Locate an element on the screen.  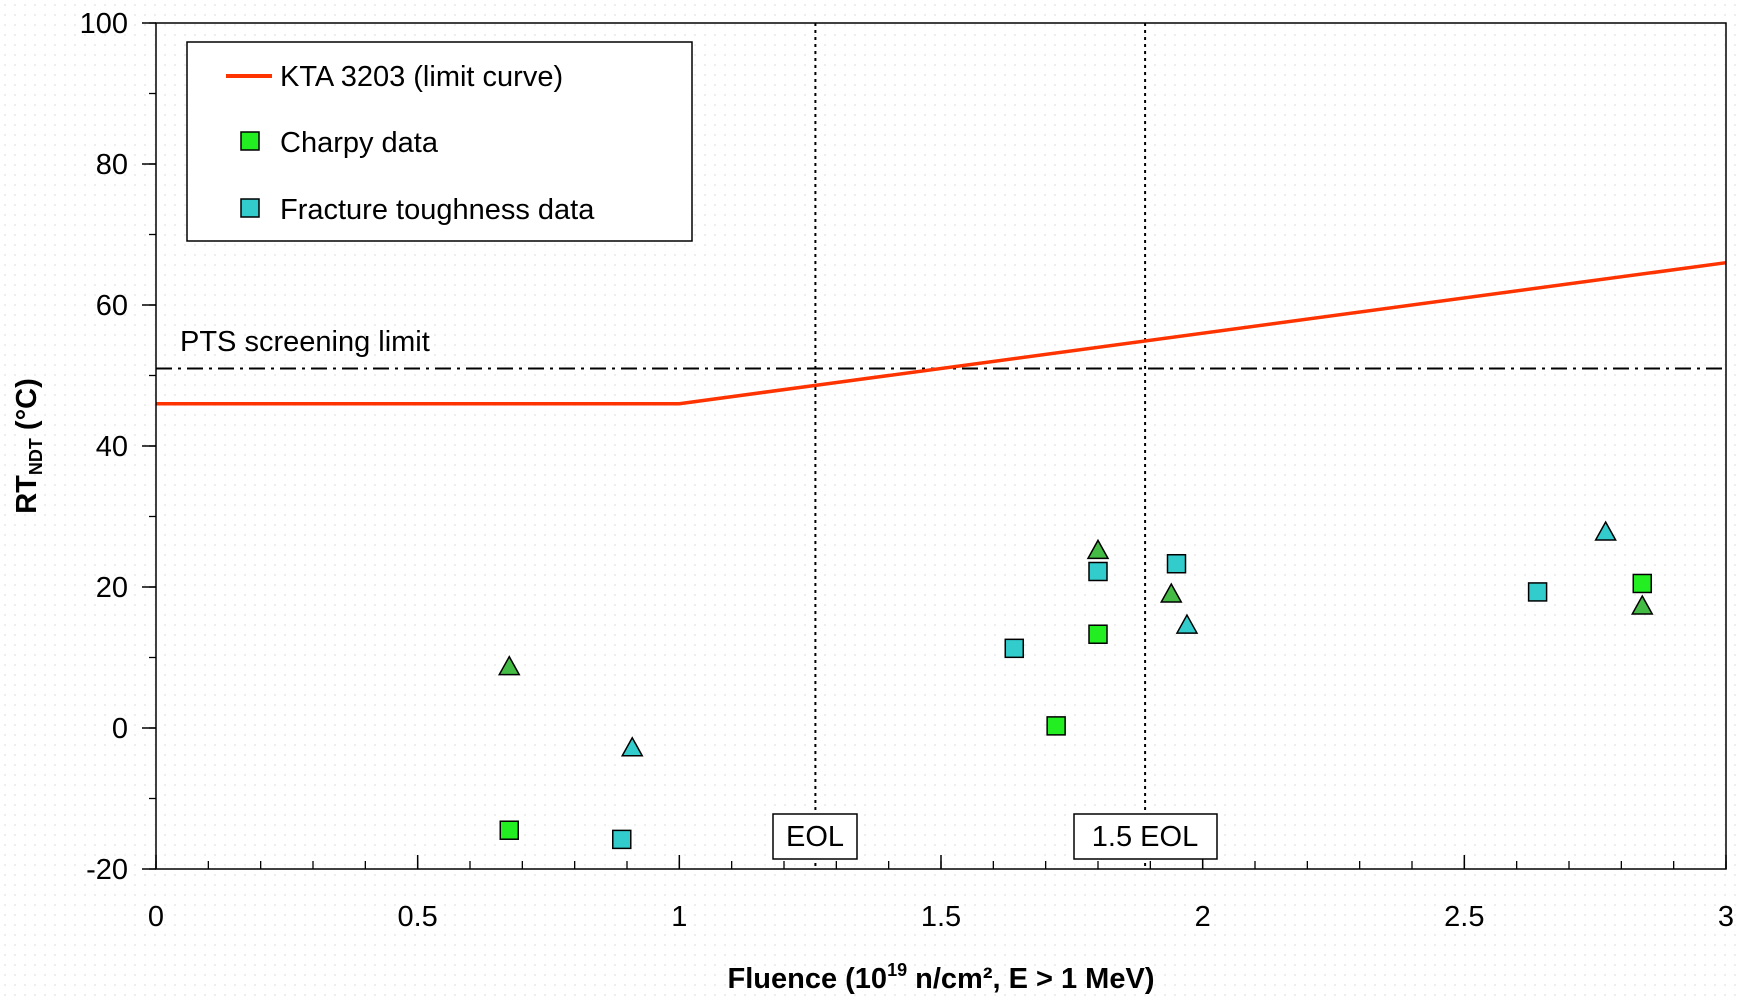
eol-label: EOL is located at coordinates (815, 837).